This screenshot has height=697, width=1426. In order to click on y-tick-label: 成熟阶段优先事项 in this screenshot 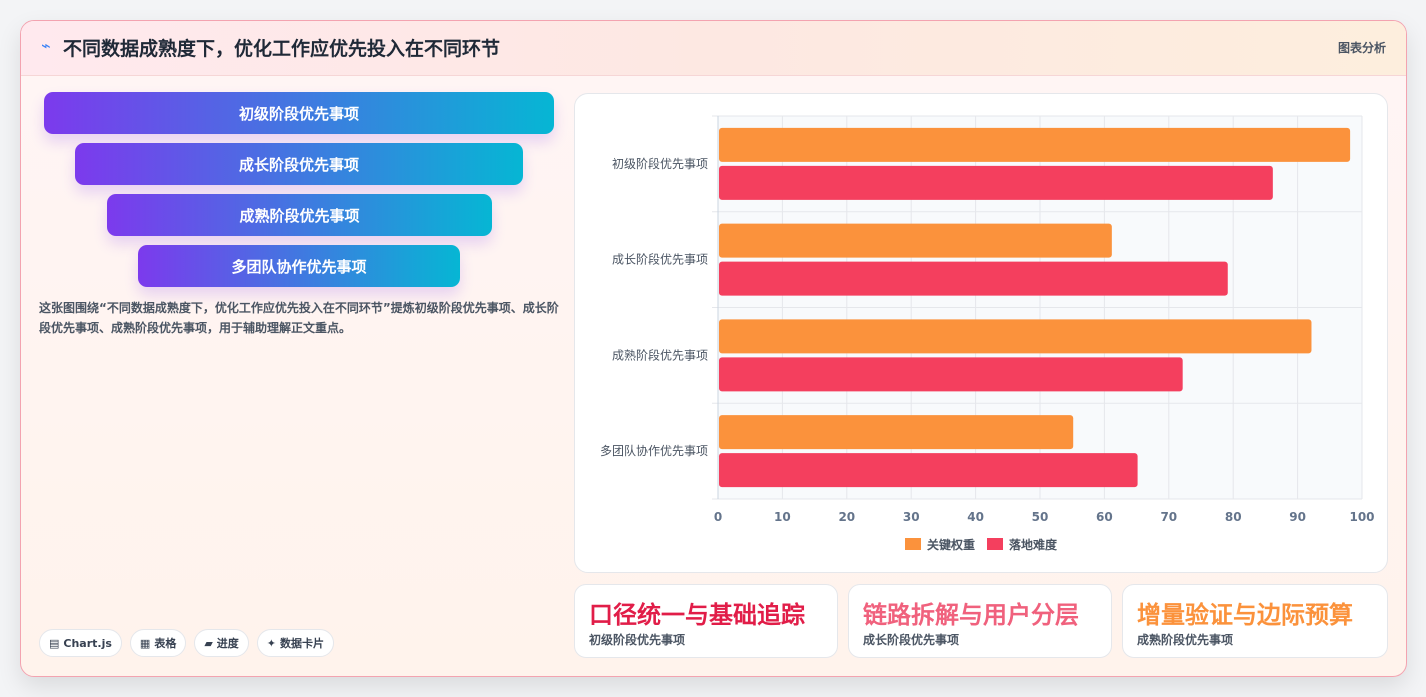, I will do `click(660, 354)`.